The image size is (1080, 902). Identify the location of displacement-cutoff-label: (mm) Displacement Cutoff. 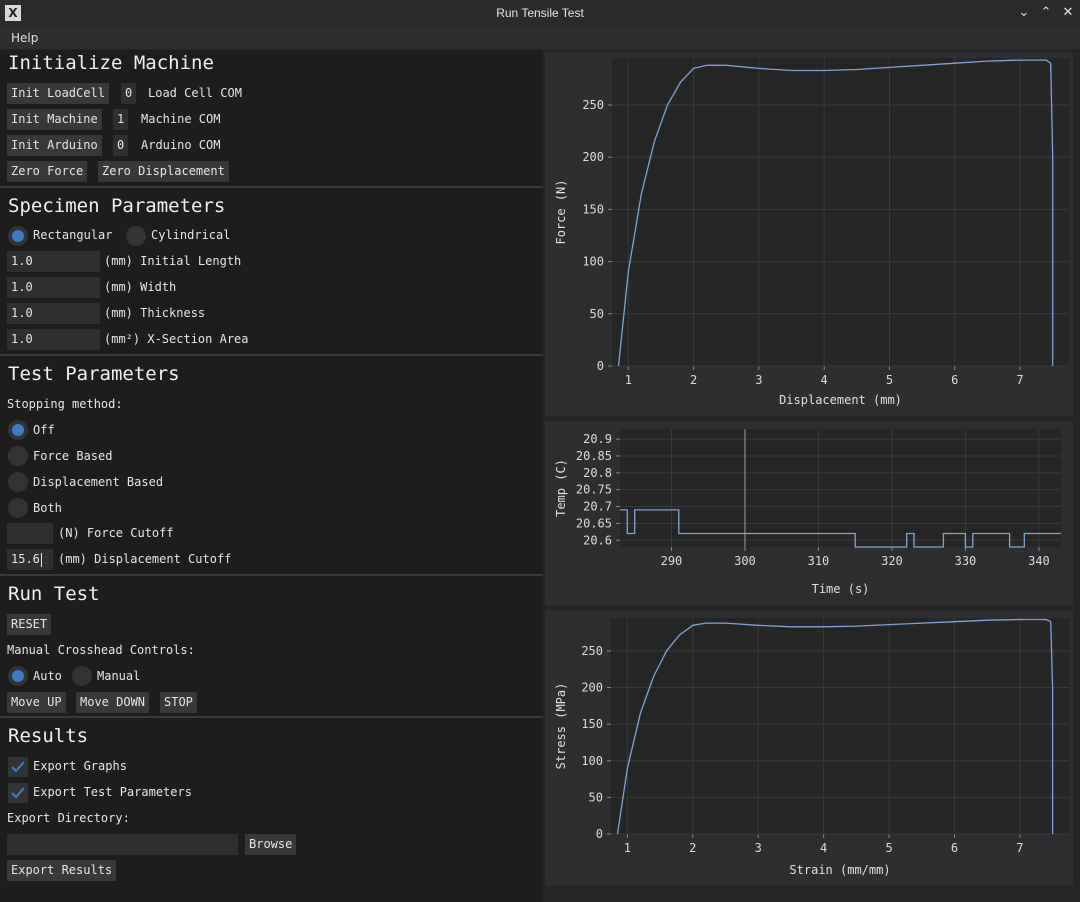
(145, 559).